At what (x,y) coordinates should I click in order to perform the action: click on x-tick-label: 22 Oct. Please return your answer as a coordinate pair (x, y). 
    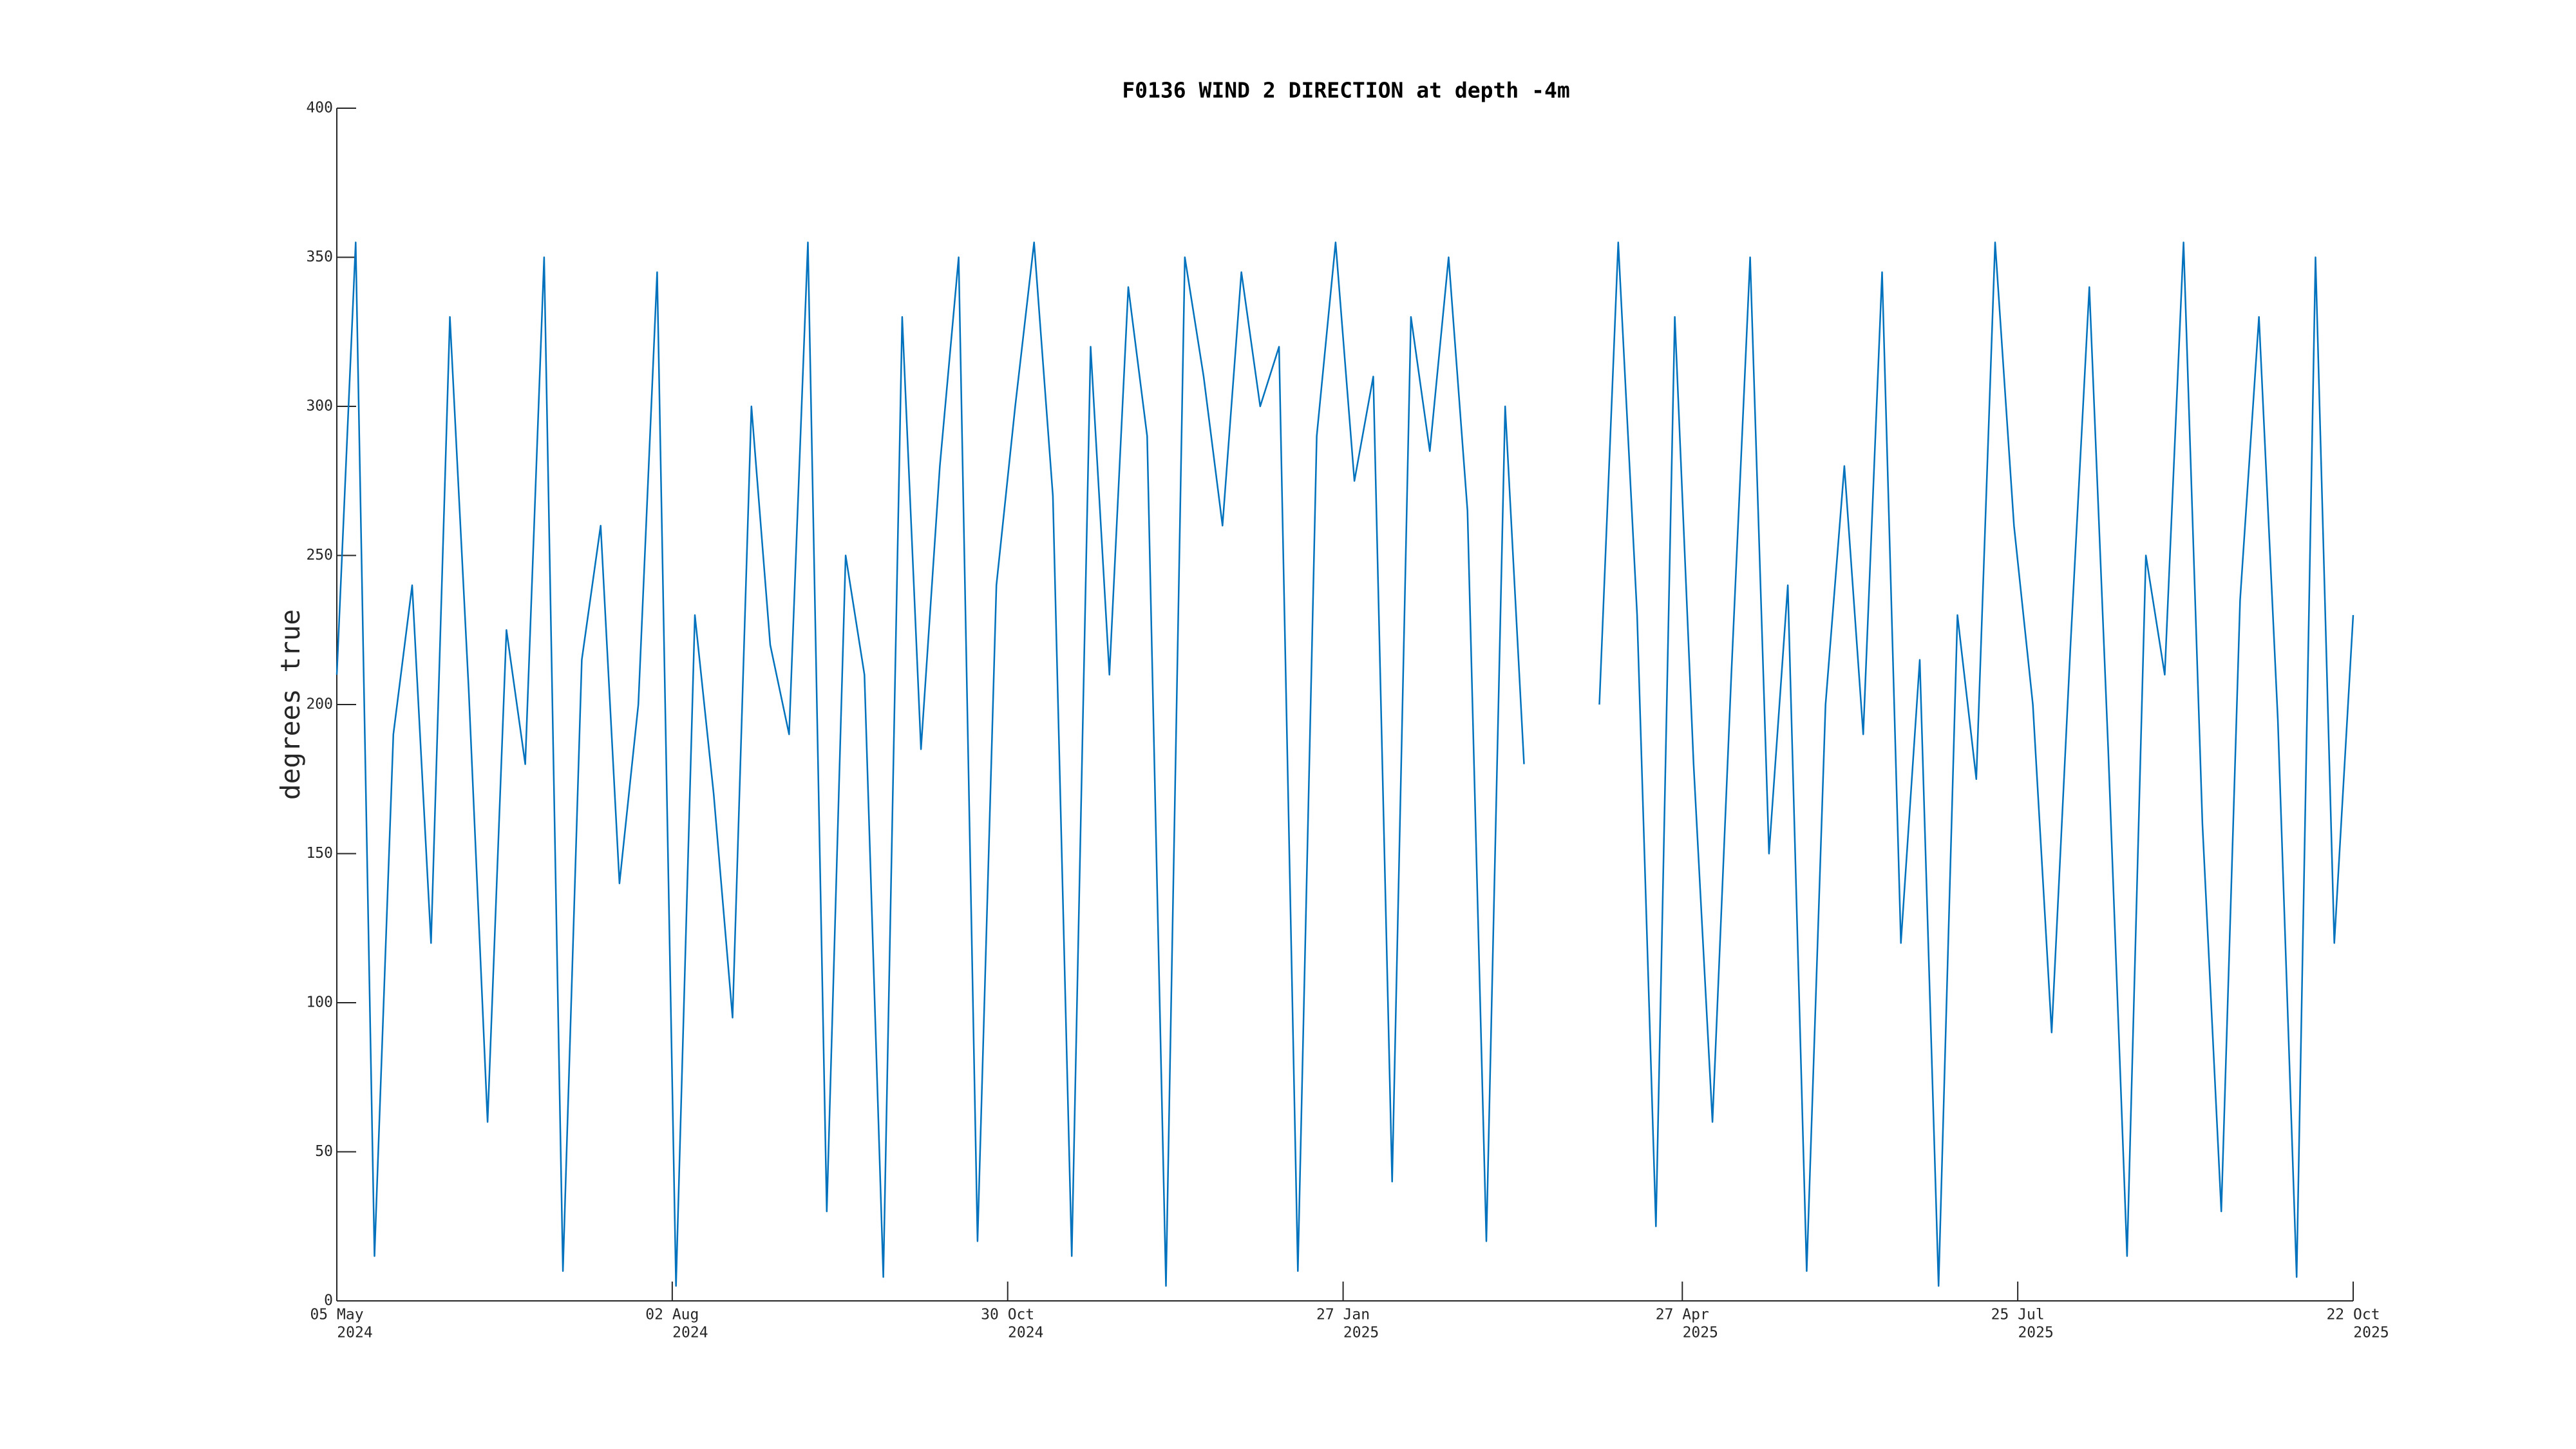
    Looking at the image, I should click on (2353, 1315).